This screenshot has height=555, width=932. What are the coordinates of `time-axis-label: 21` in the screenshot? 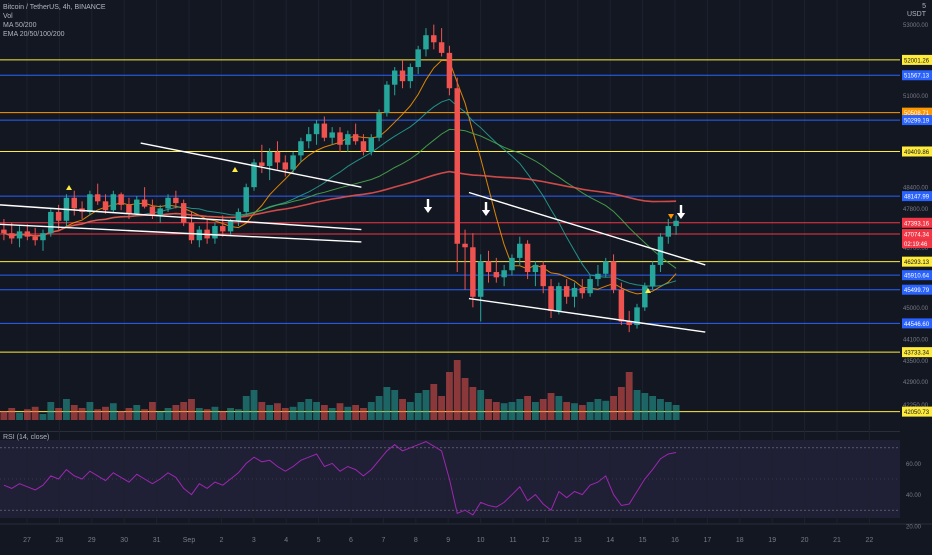 It's located at (837, 540).